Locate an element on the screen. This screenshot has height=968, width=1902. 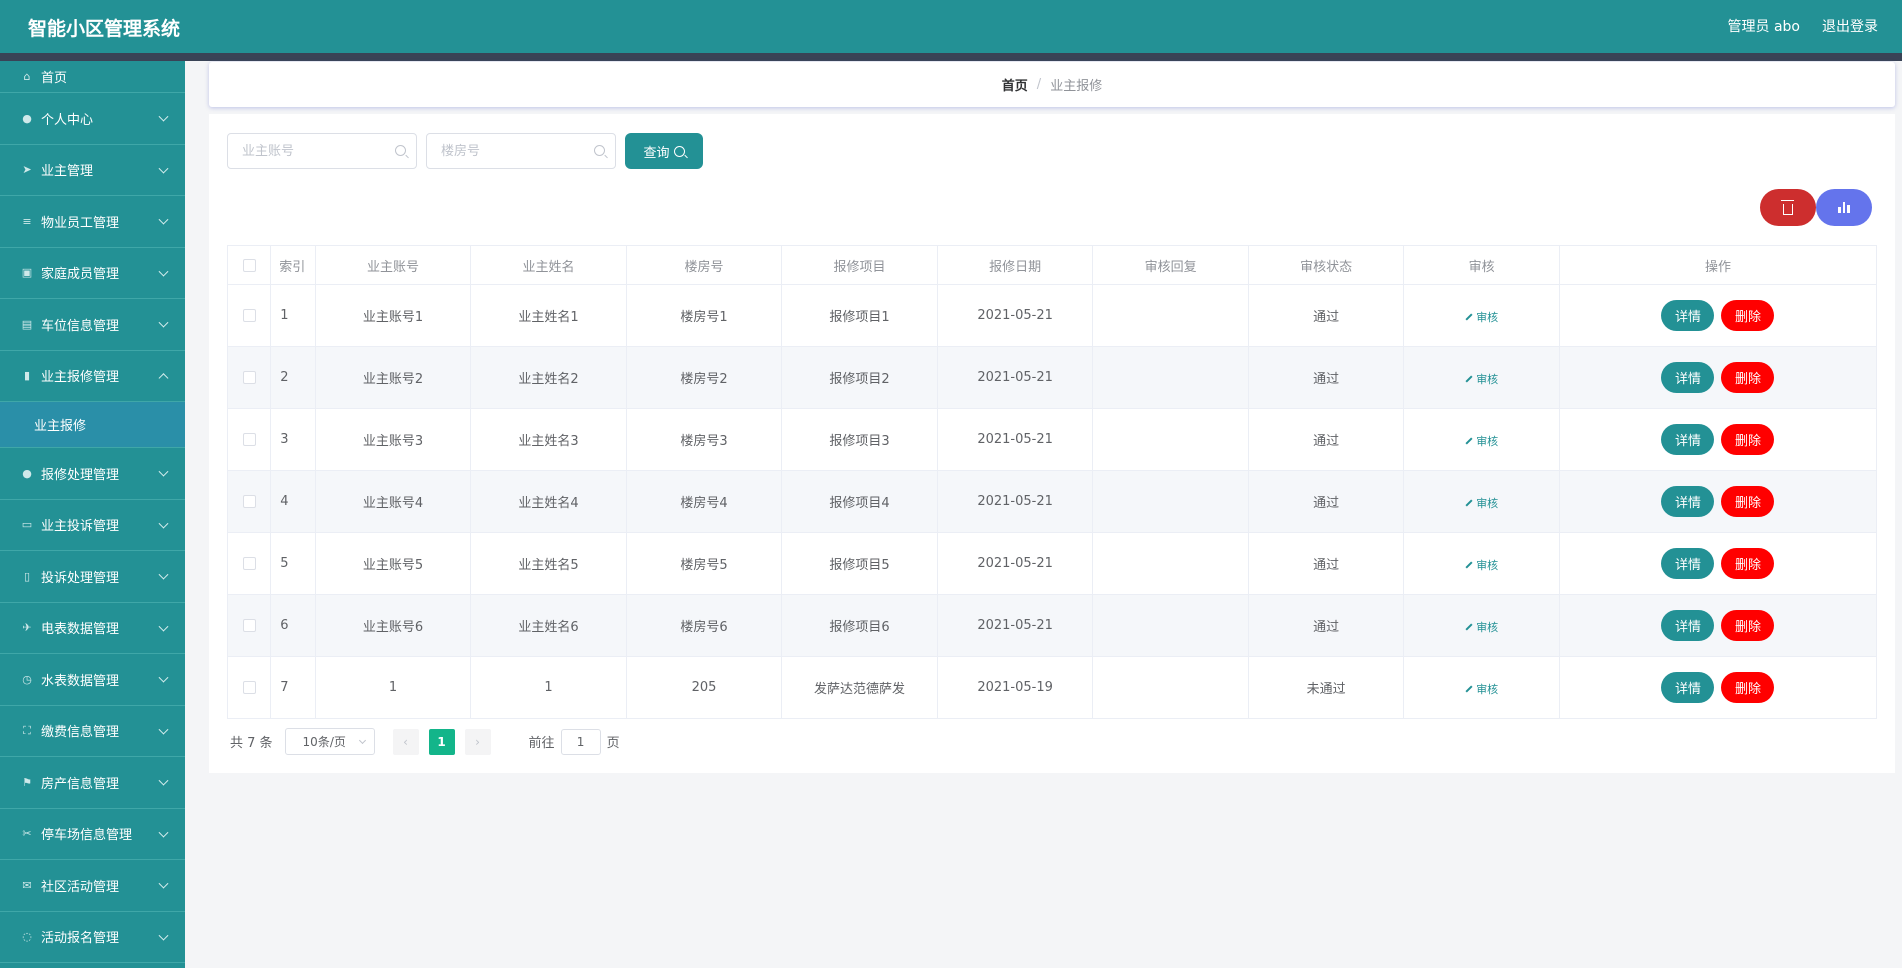
sidebar-item-parking-lot-management: ✂ 停车场信息管理 is located at coordinates (92, 834).